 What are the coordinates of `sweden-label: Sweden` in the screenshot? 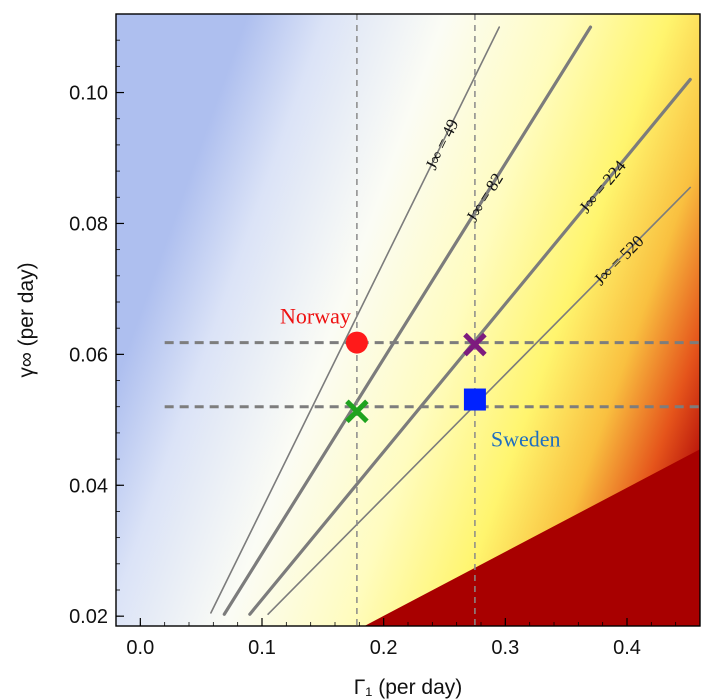 It's located at (526, 439).